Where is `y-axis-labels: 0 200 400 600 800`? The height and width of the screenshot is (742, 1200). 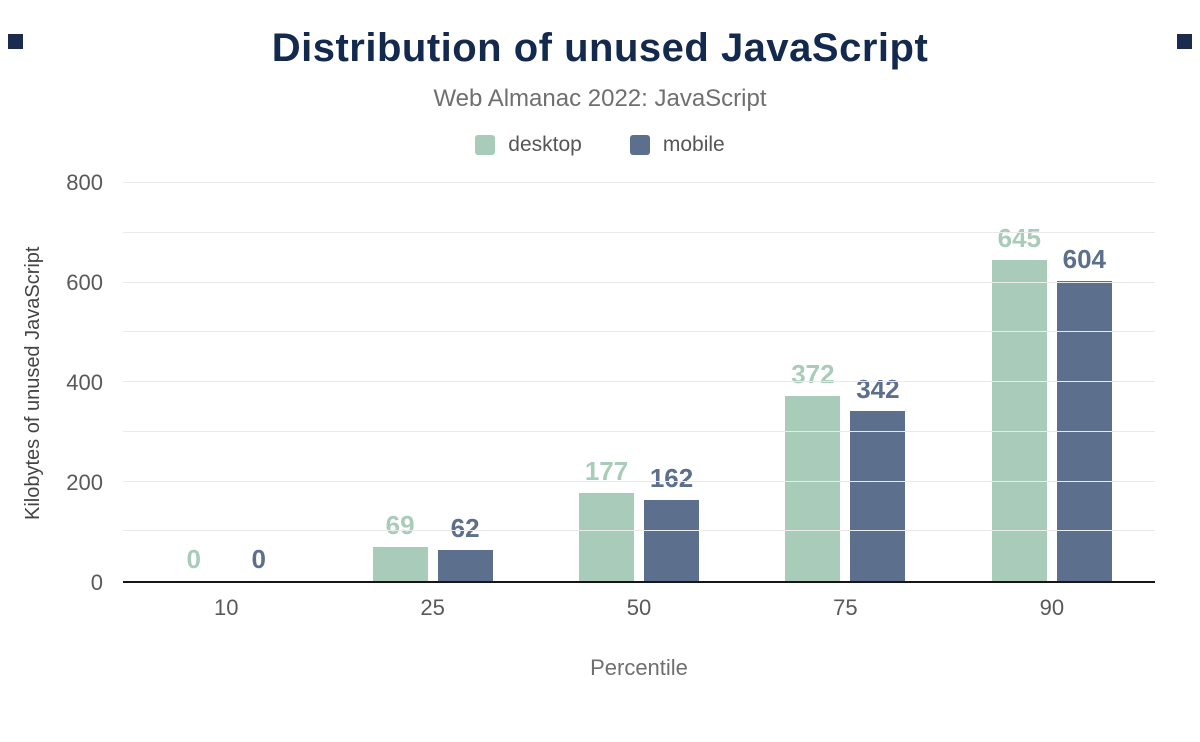 y-axis-labels: 0 200 400 600 800 is located at coordinates (82, 382).